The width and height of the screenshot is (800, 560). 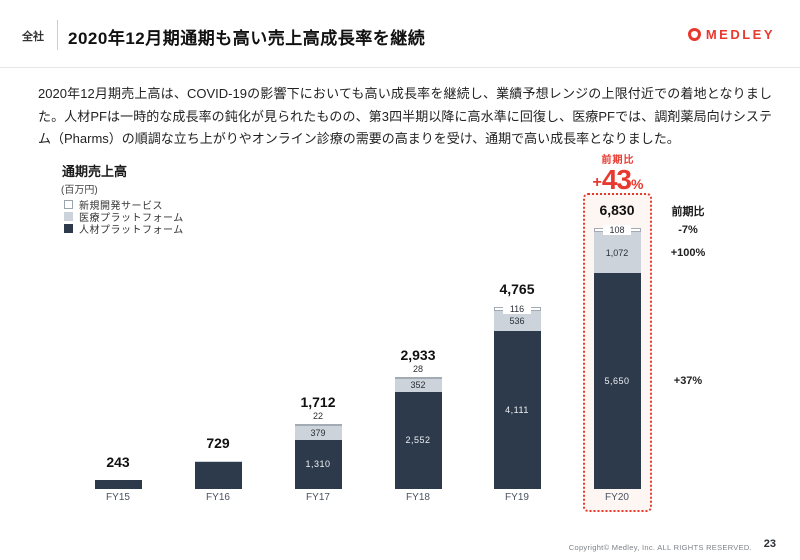 What do you see at coordinates (618, 179) in the screenshot?
I see `fy20-yoy-callout-value: +43%` at bounding box center [618, 179].